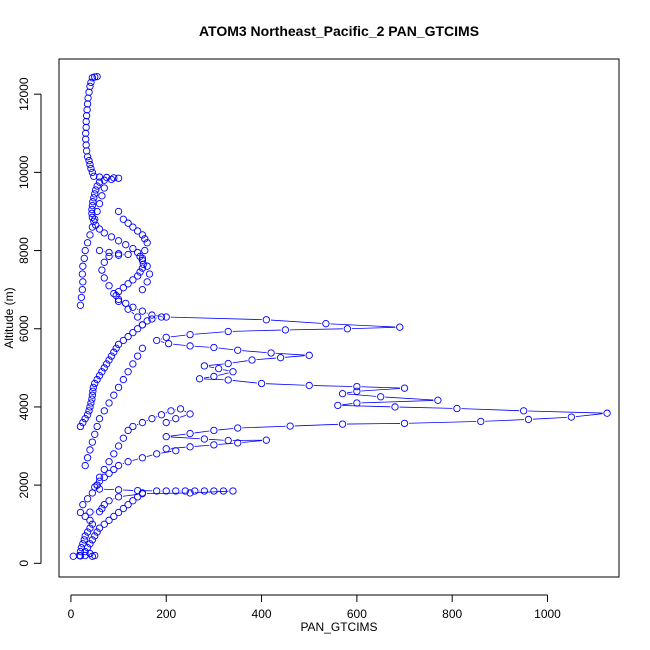 This screenshot has width=650, height=650. What do you see at coordinates (262, 614) in the screenshot?
I see `x-tick-label: 400` at bounding box center [262, 614].